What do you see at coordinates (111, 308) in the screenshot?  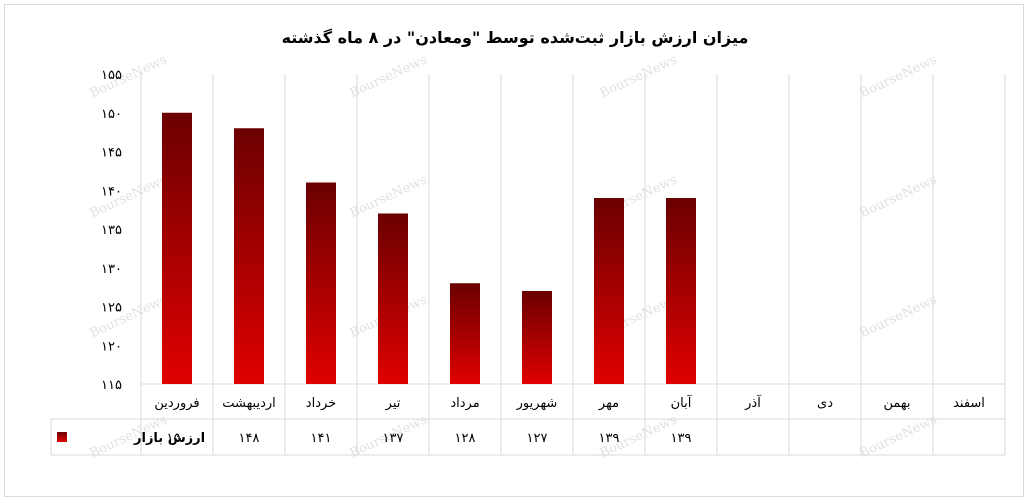 I see `y-tick-label: ۱۲۵` at bounding box center [111, 308].